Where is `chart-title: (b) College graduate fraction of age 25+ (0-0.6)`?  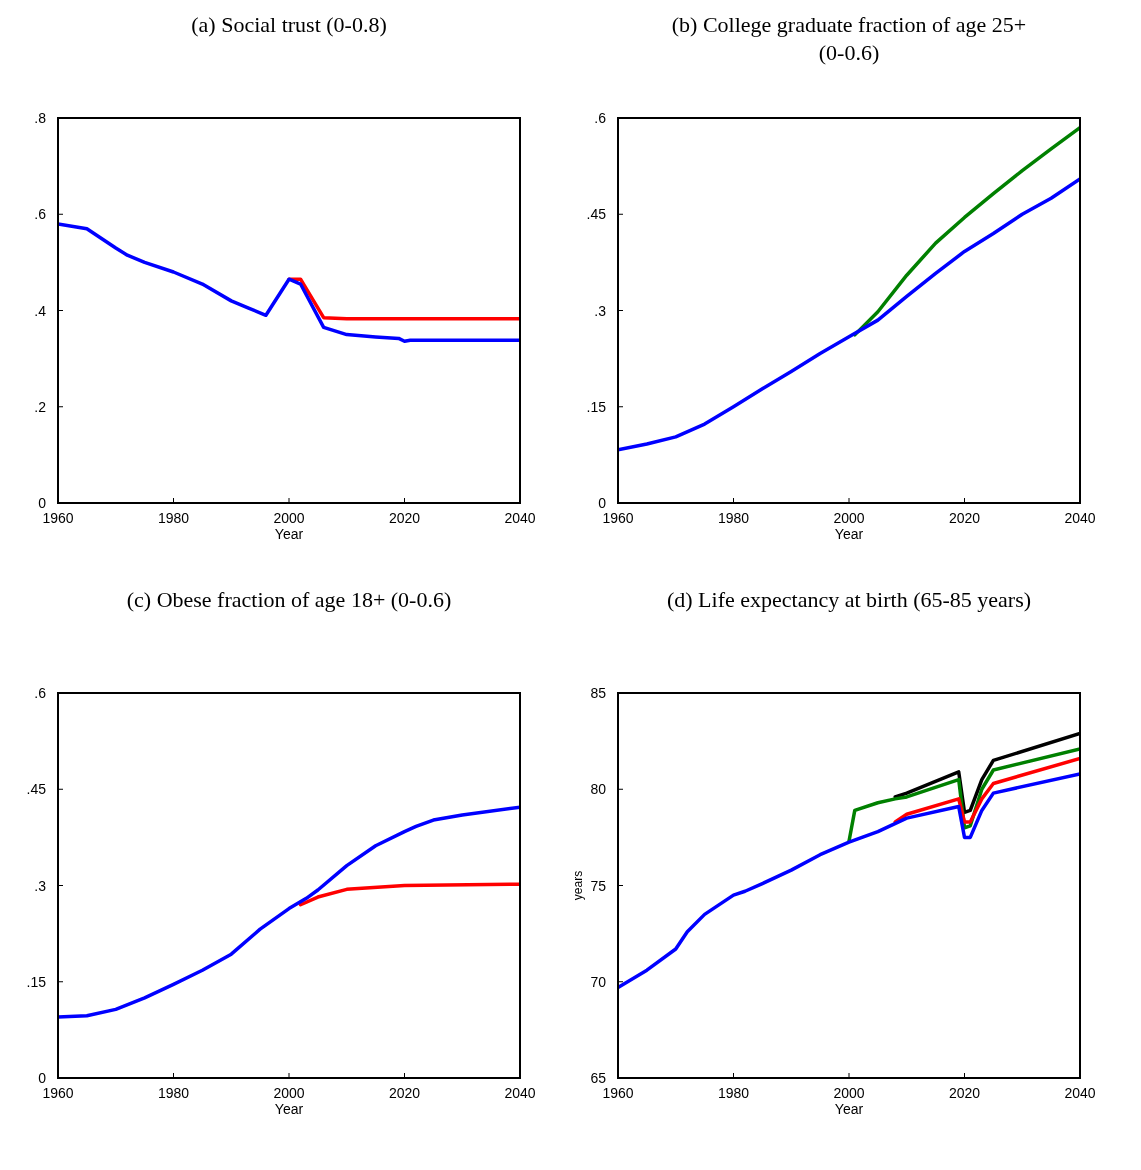 chart-title: (b) College graduate fraction of age 25+ (0-0.6) is located at coordinates (849, 38).